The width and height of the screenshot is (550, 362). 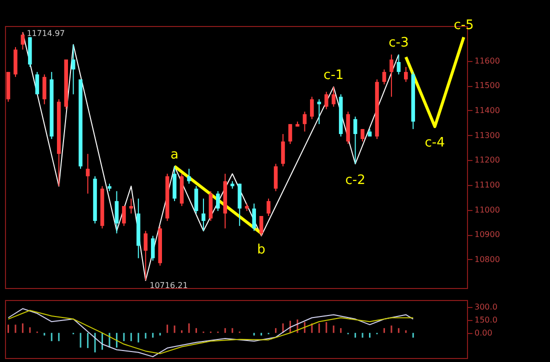 I want to click on data-label: c-2, so click(x=355, y=180).